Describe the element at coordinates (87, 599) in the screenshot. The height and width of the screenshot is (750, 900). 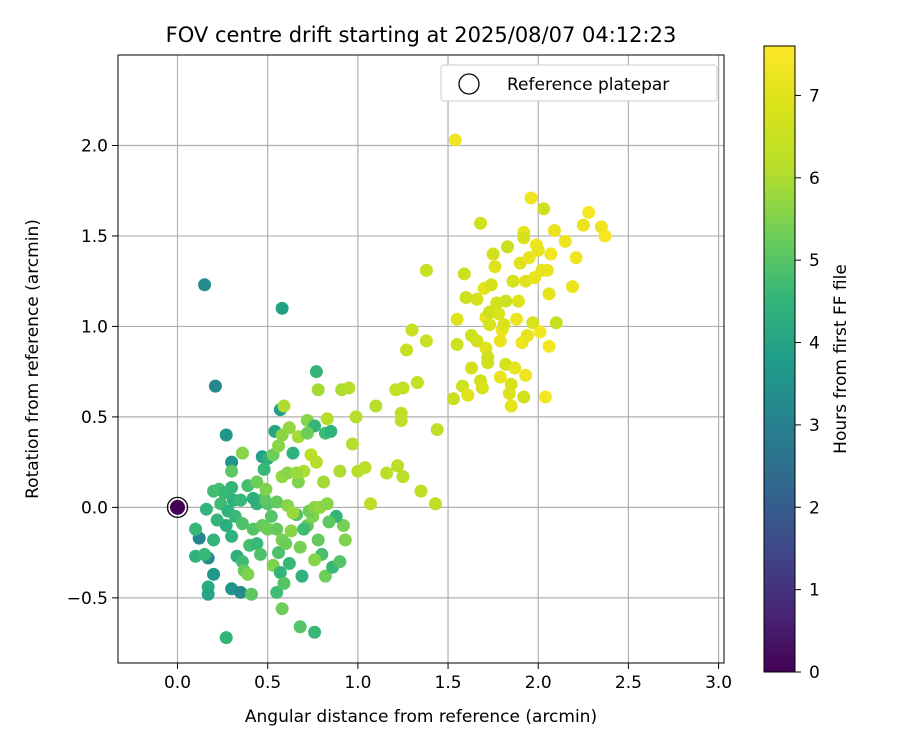
I see `y-tick-label: −0.5` at that location.